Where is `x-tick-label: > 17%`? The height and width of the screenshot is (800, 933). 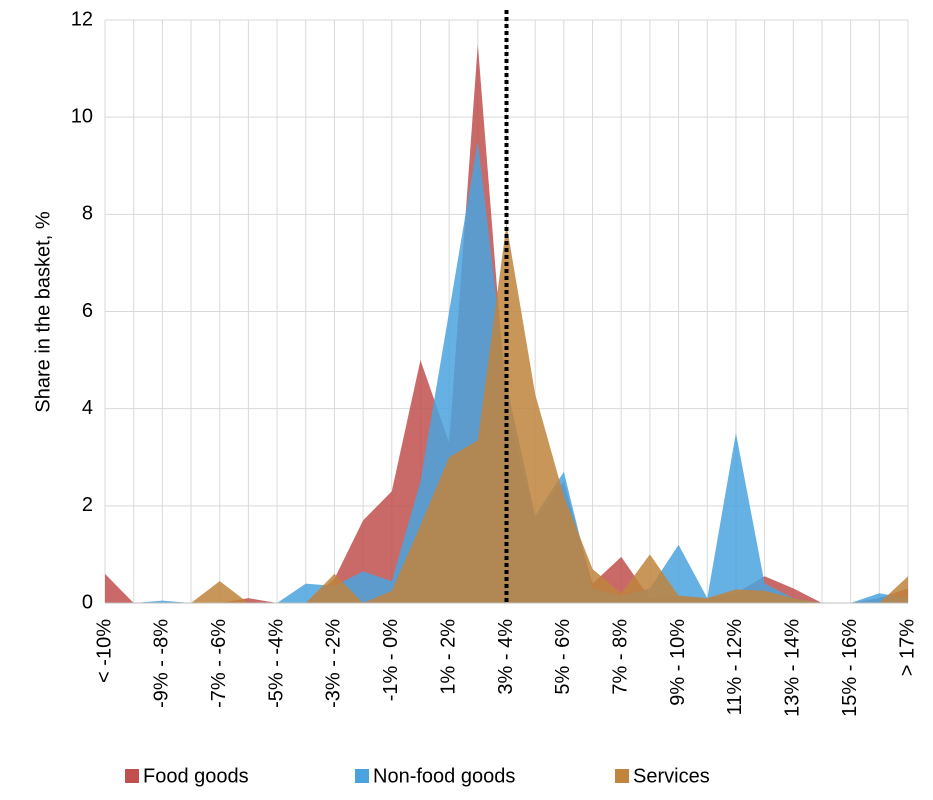
x-tick-label: > 17% is located at coordinates (907, 647).